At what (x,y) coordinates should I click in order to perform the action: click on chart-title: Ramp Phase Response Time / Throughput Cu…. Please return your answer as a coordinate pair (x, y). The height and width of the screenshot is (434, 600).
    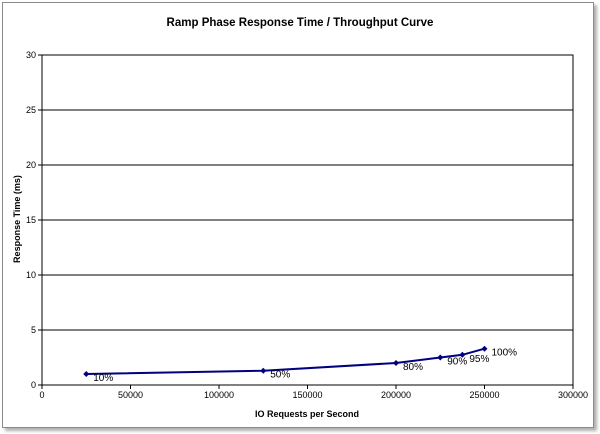
    Looking at the image, I should click on (300, 23).